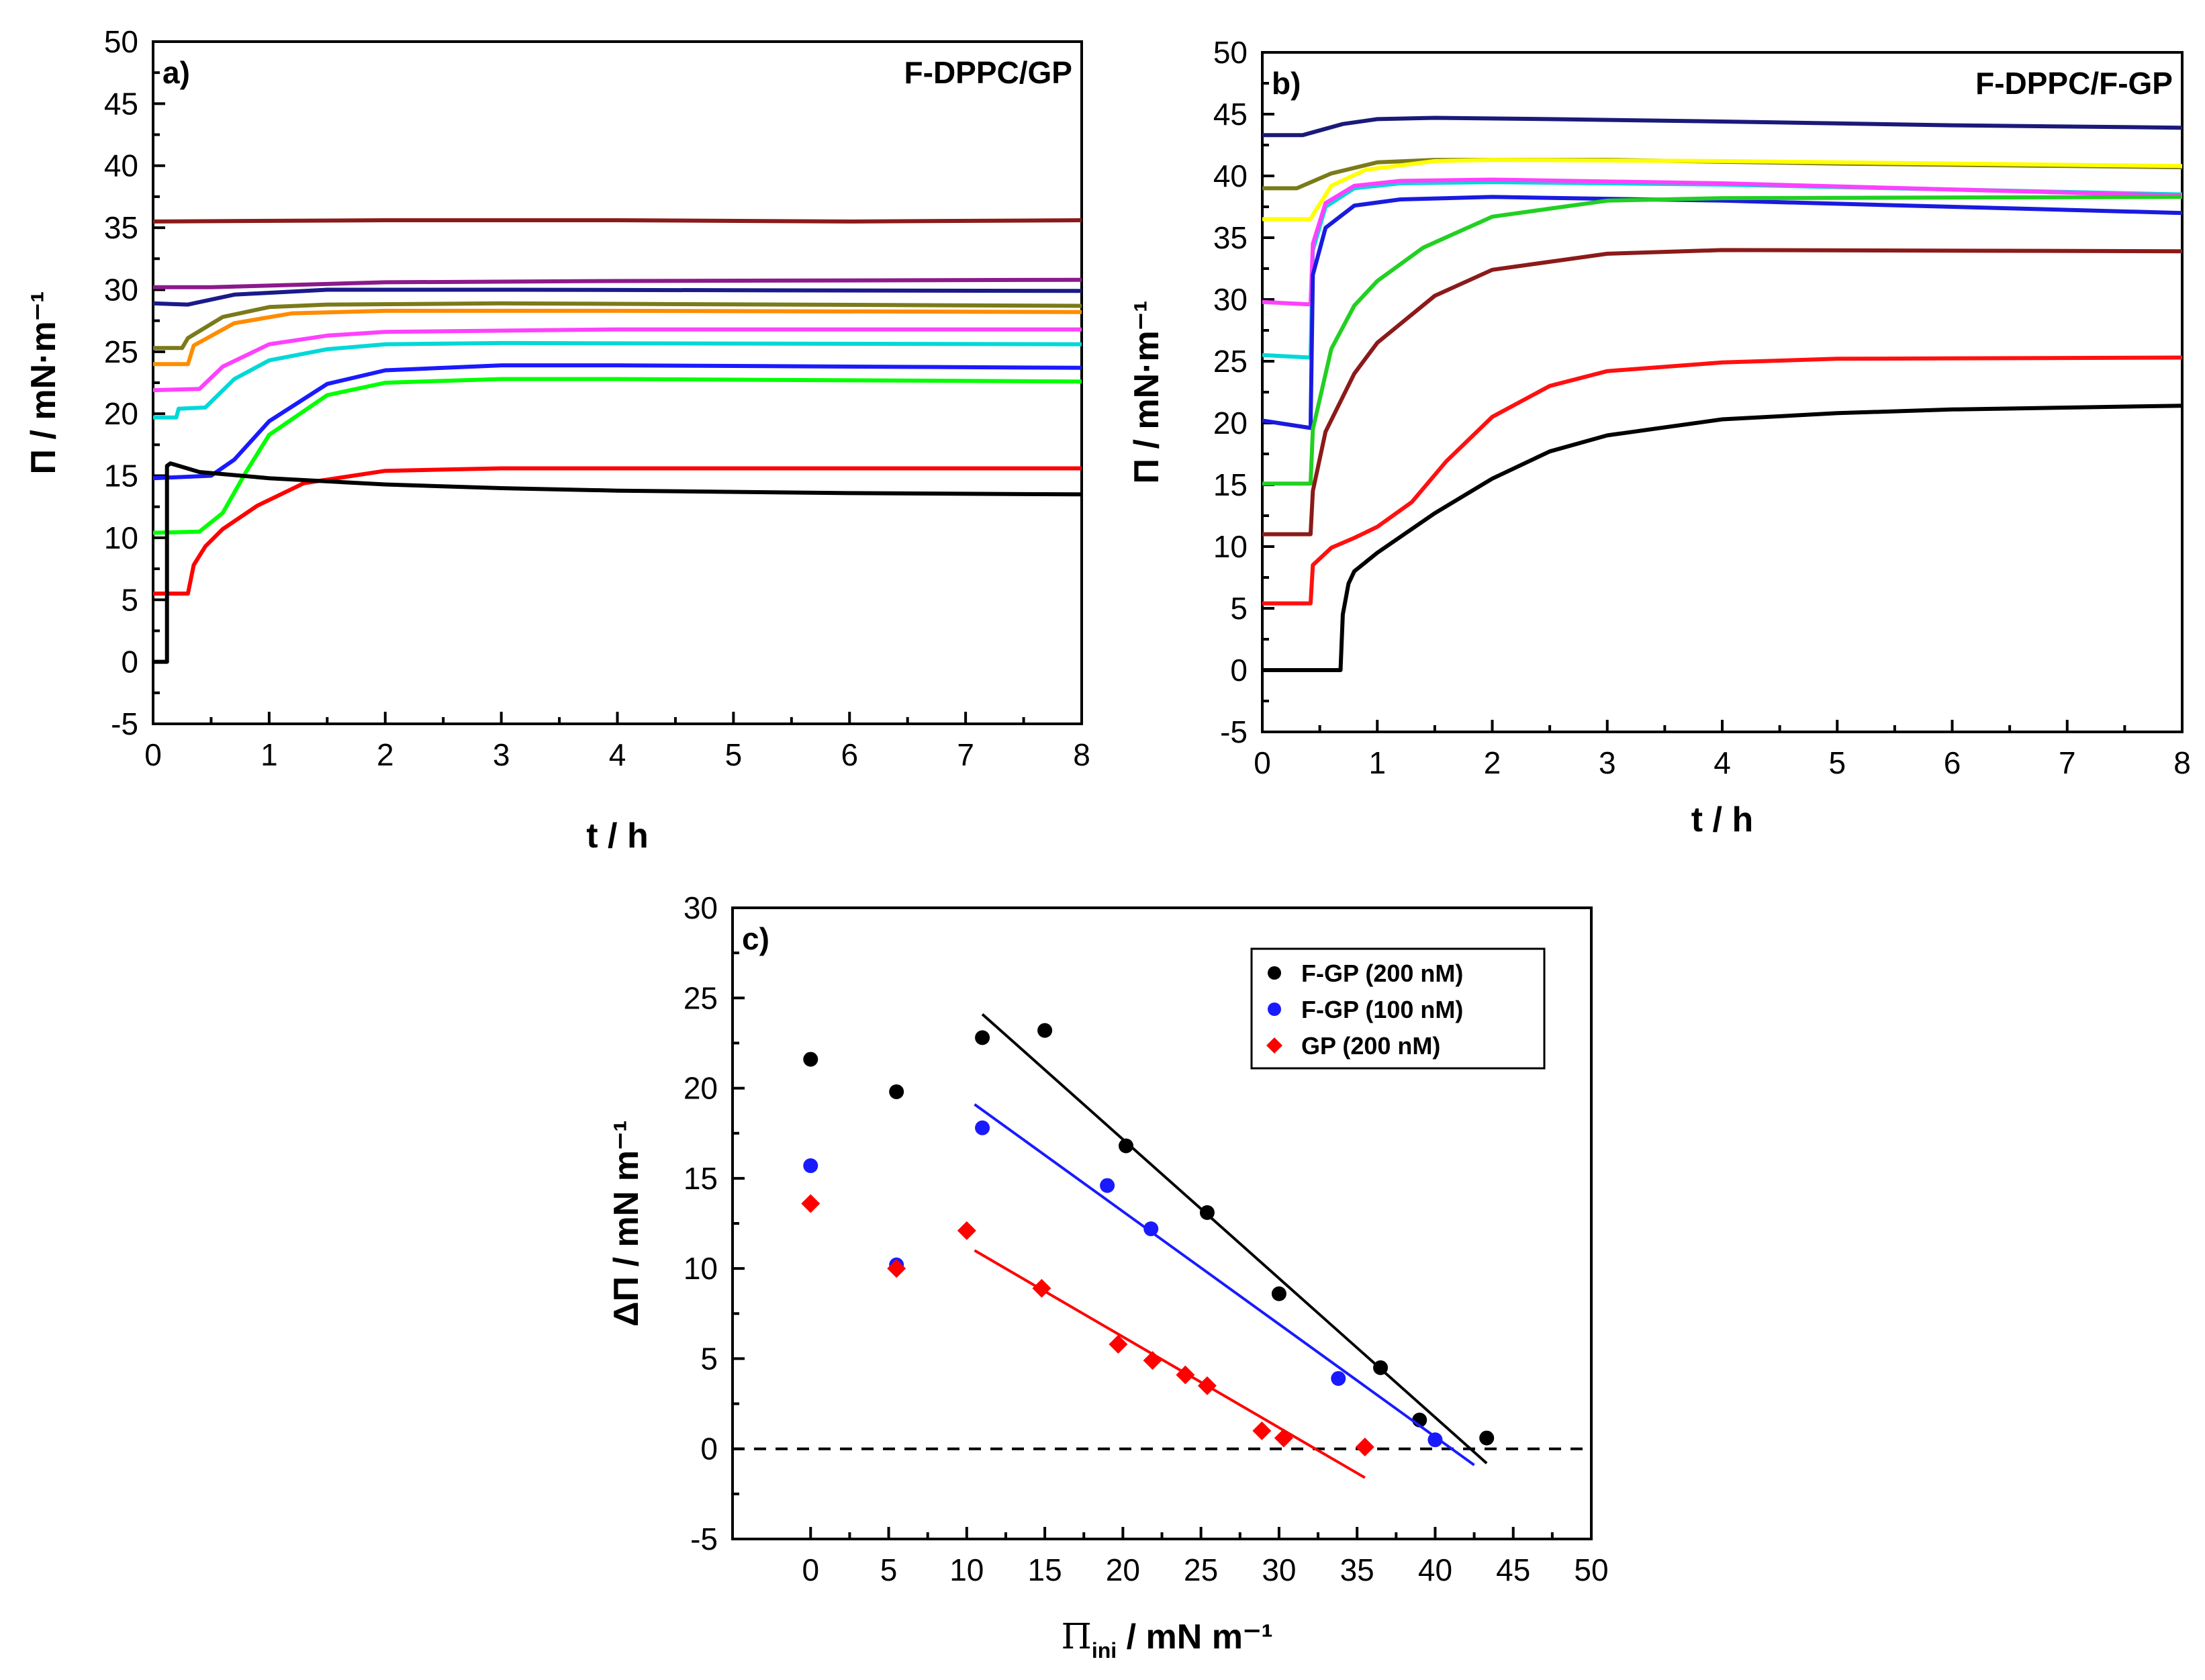 This screenshot has height=1680, width=2205. I want to click on panel-c-legend-box, so click(1398, 1009).